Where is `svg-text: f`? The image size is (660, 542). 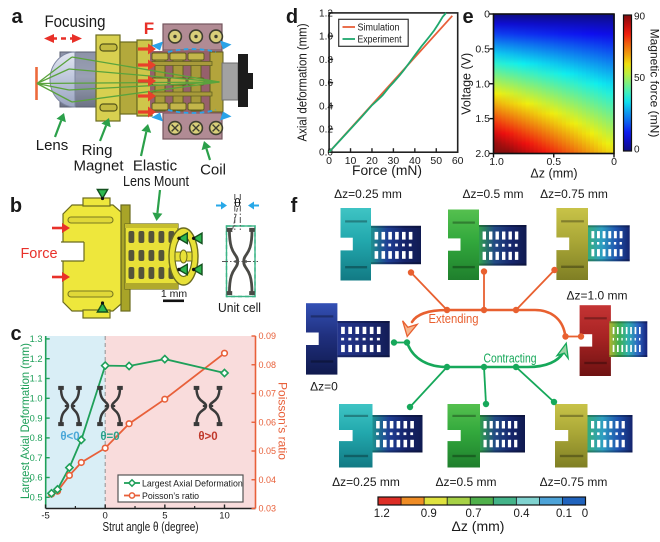
svg-text: f is located at coordinates (294, 206).